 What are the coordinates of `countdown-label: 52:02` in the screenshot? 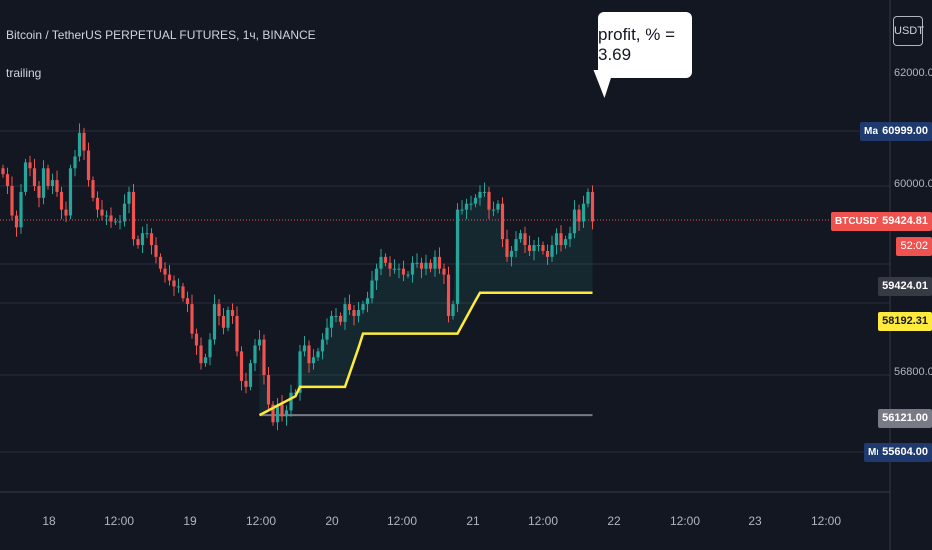 It's located at (914, 246).